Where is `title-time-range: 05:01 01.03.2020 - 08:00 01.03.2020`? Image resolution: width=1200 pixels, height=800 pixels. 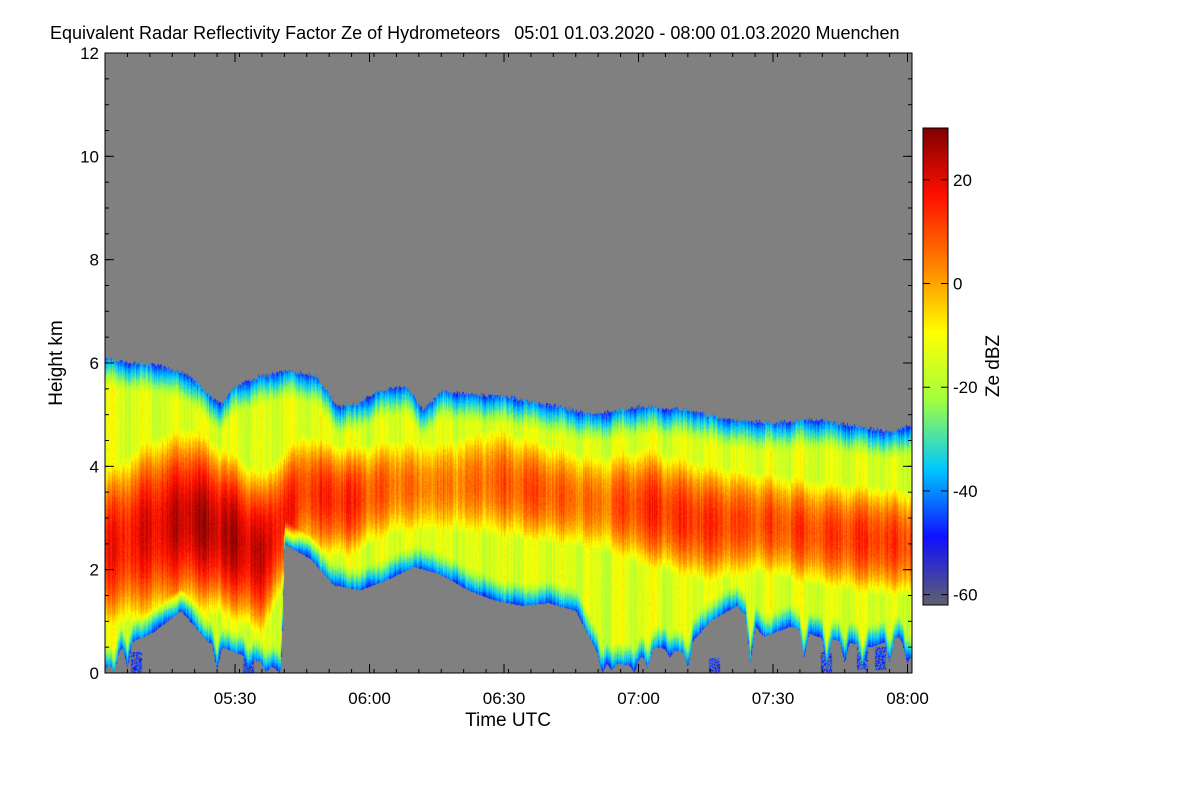
title-time-range: 05:01 01.03.2020 - 08:00 01.03.2020 is located at coordinates (662, 33).